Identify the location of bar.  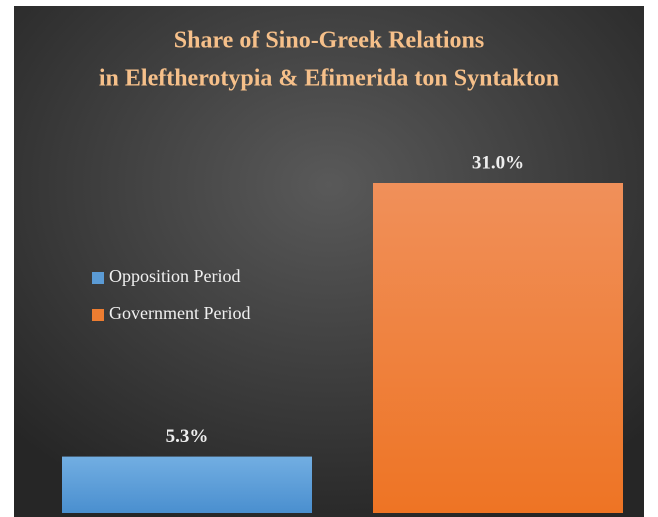
(187, 484).